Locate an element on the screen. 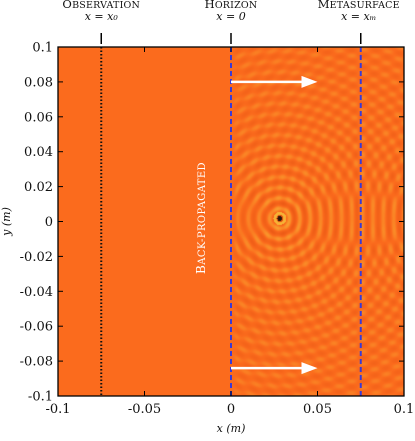  annotation: BACK-PROPAGATED is located at coordinates (201, 218).